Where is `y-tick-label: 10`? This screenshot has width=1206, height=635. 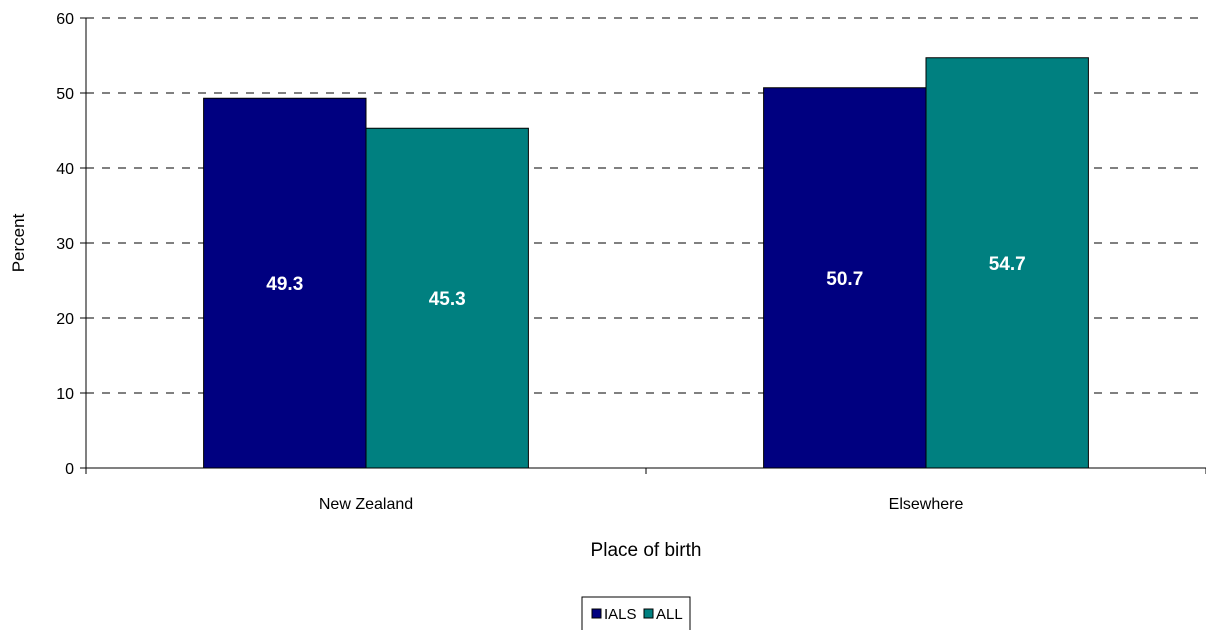
y-tick-label: 10 is located at coordinates (65, 394).